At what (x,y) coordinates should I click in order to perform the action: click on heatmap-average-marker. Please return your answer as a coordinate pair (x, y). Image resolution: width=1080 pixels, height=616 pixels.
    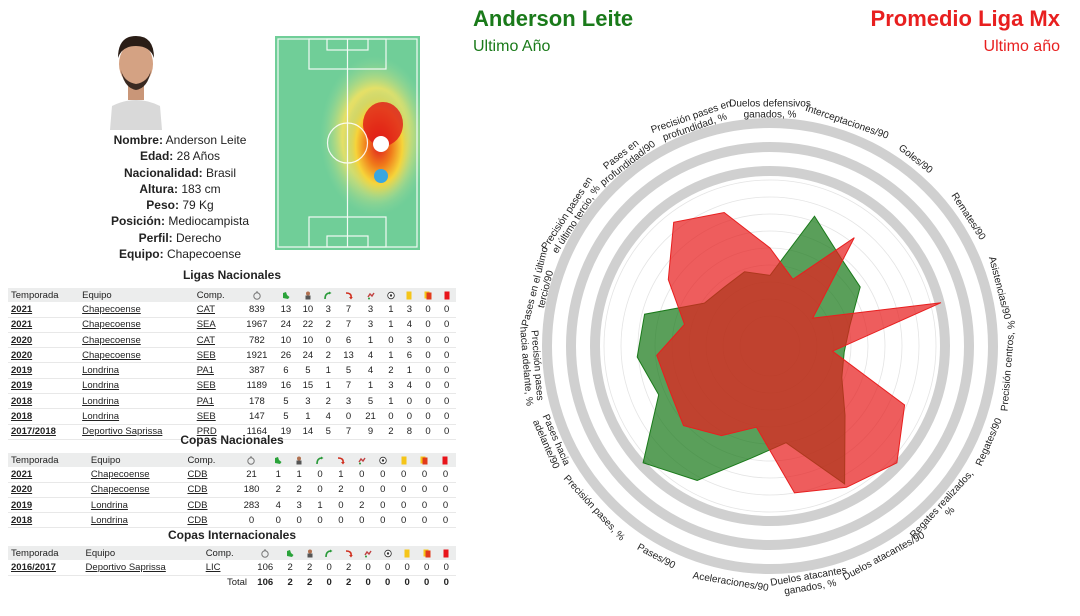
    Looking at the image, I should click on (381, 144).